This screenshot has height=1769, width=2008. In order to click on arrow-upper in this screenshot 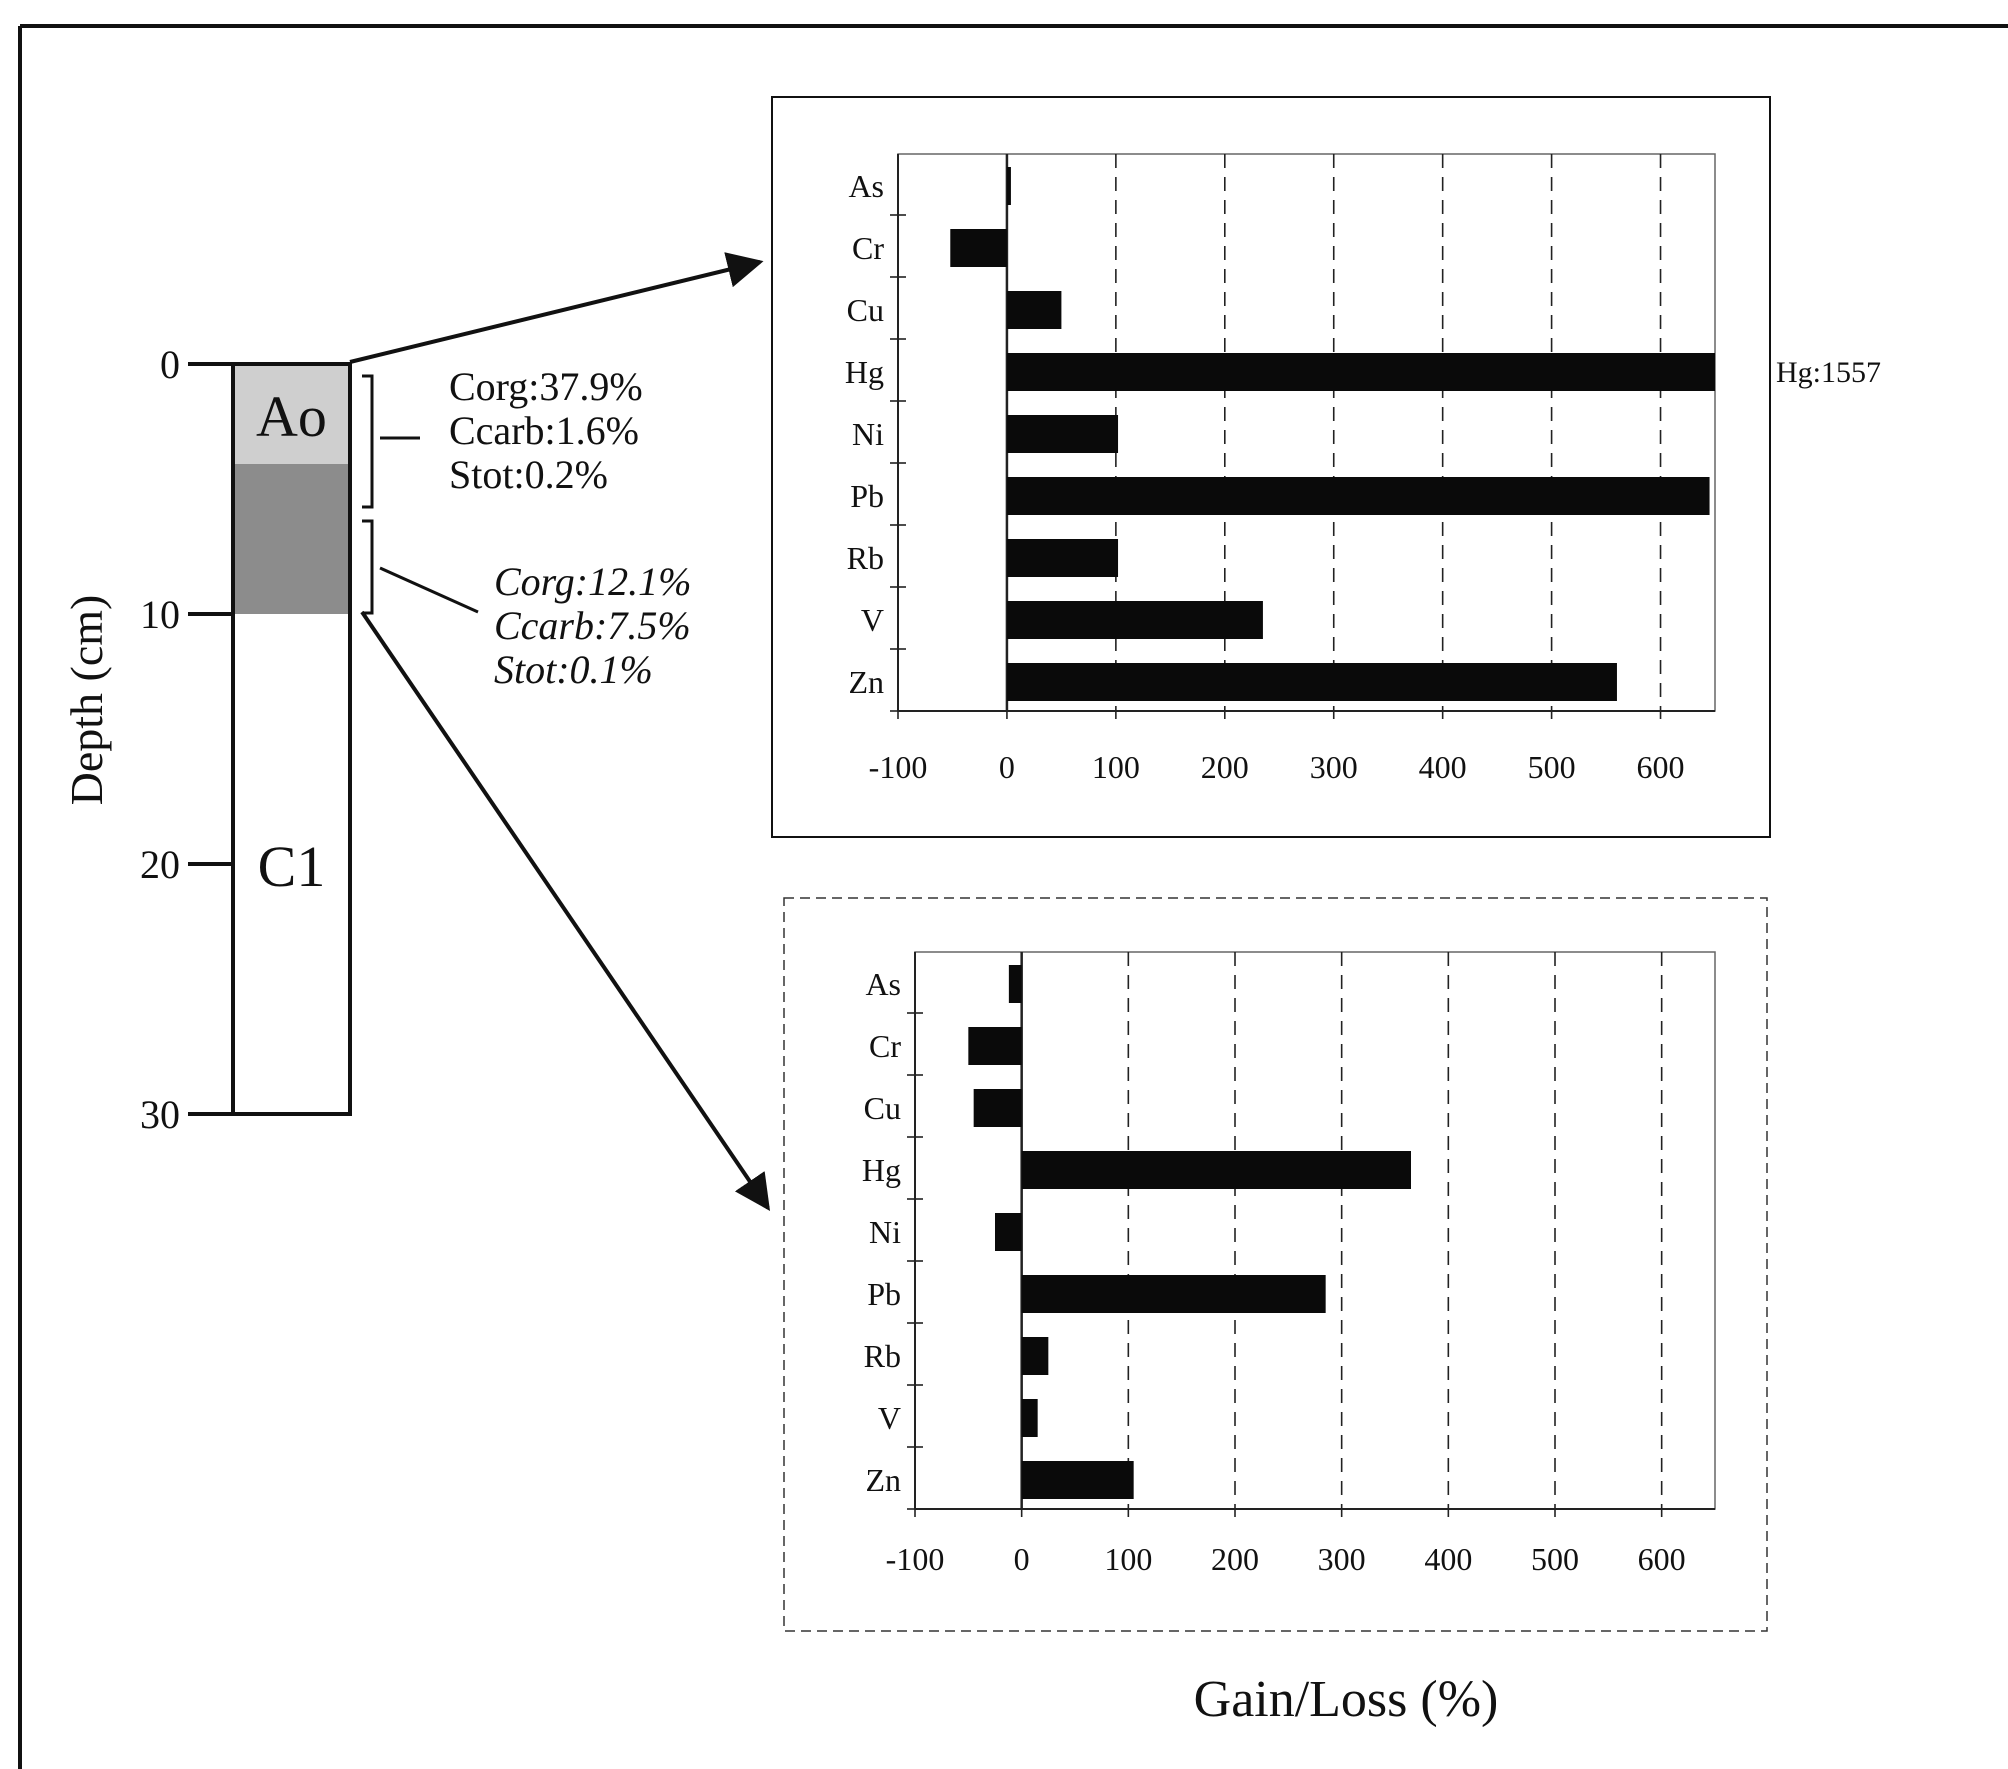, I will do `click(556, 308)`.